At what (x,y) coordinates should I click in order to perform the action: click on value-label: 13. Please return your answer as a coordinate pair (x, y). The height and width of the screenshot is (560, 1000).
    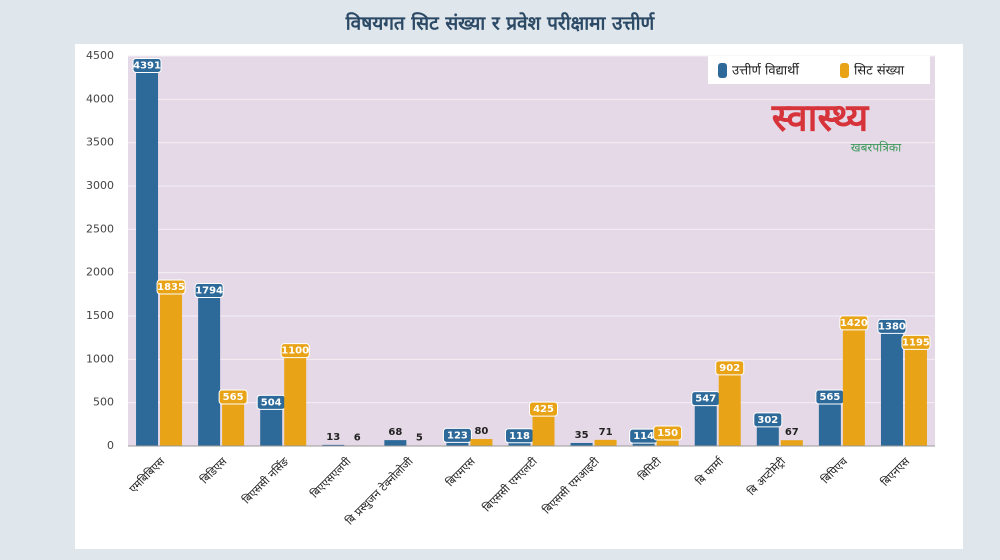
    Looking at the image, I should click on (333, 437).